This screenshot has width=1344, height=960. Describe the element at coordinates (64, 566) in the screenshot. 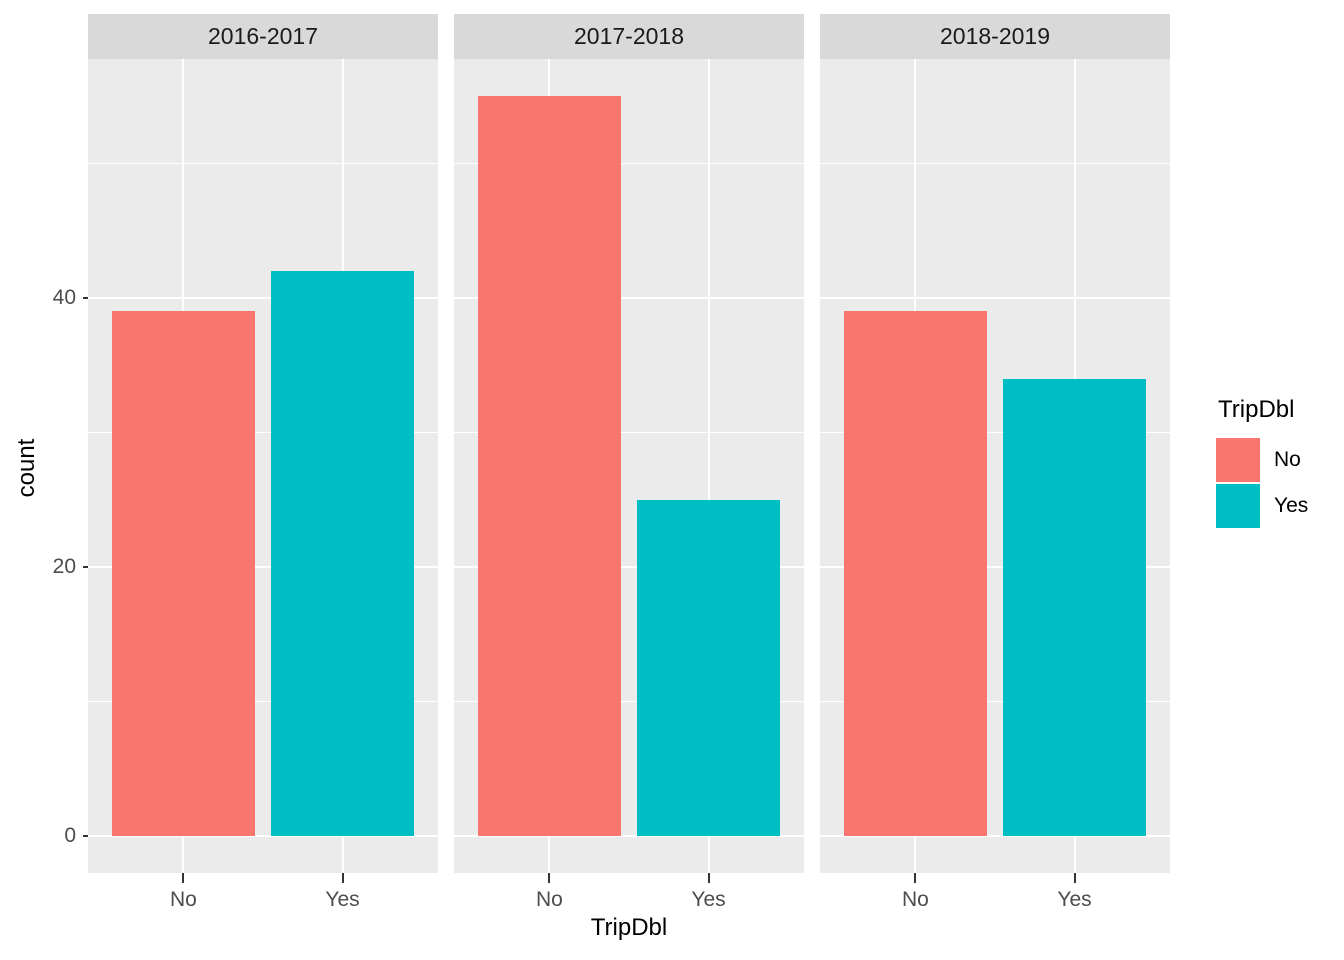

I see `y-tick-label: 20` at that location.